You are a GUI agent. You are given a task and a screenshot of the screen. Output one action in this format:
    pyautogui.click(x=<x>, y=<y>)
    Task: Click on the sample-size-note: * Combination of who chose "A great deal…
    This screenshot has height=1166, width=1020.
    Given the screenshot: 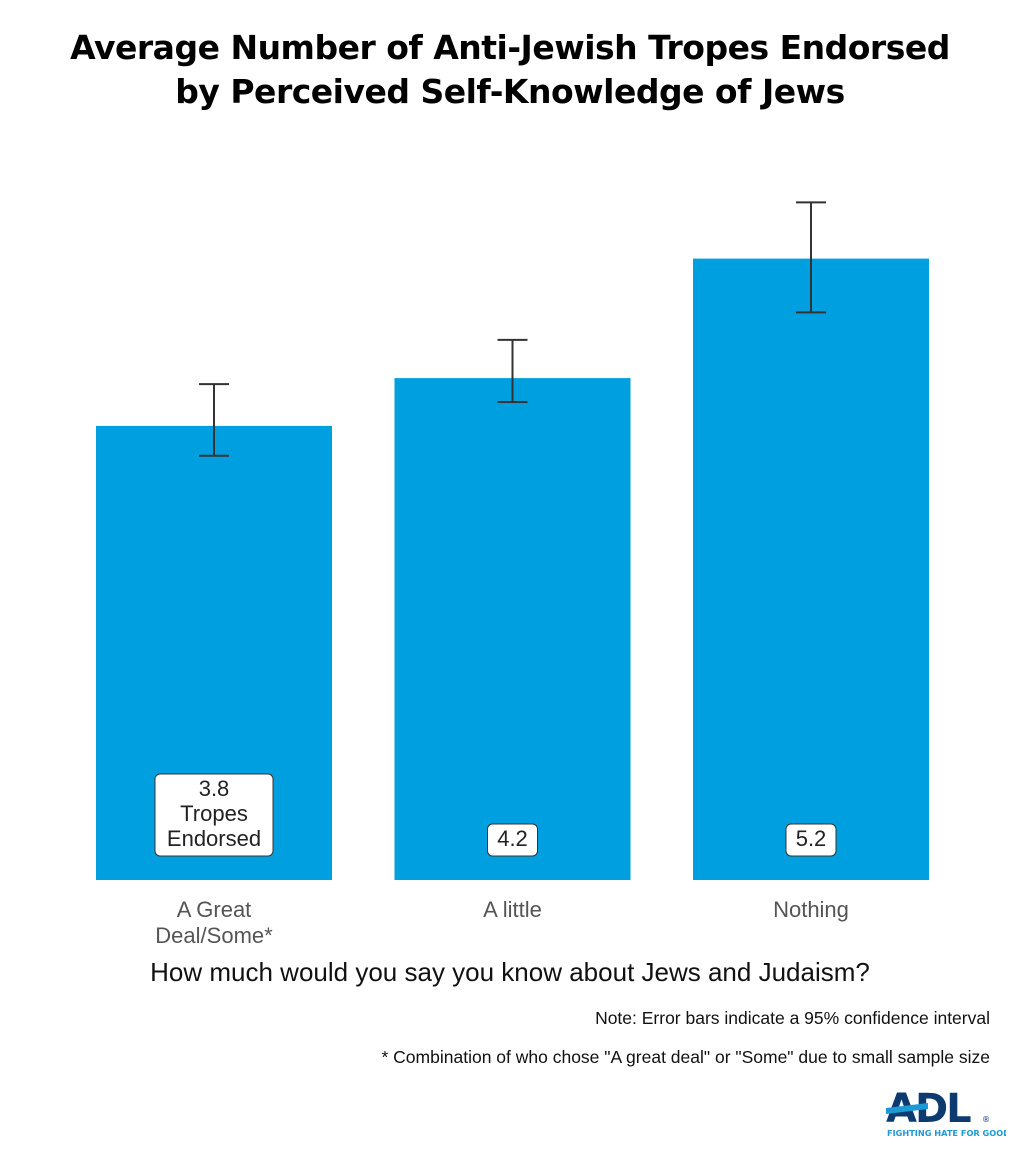 What is the action you would take?
    pyautogui.click(x=686, y=1057)
    